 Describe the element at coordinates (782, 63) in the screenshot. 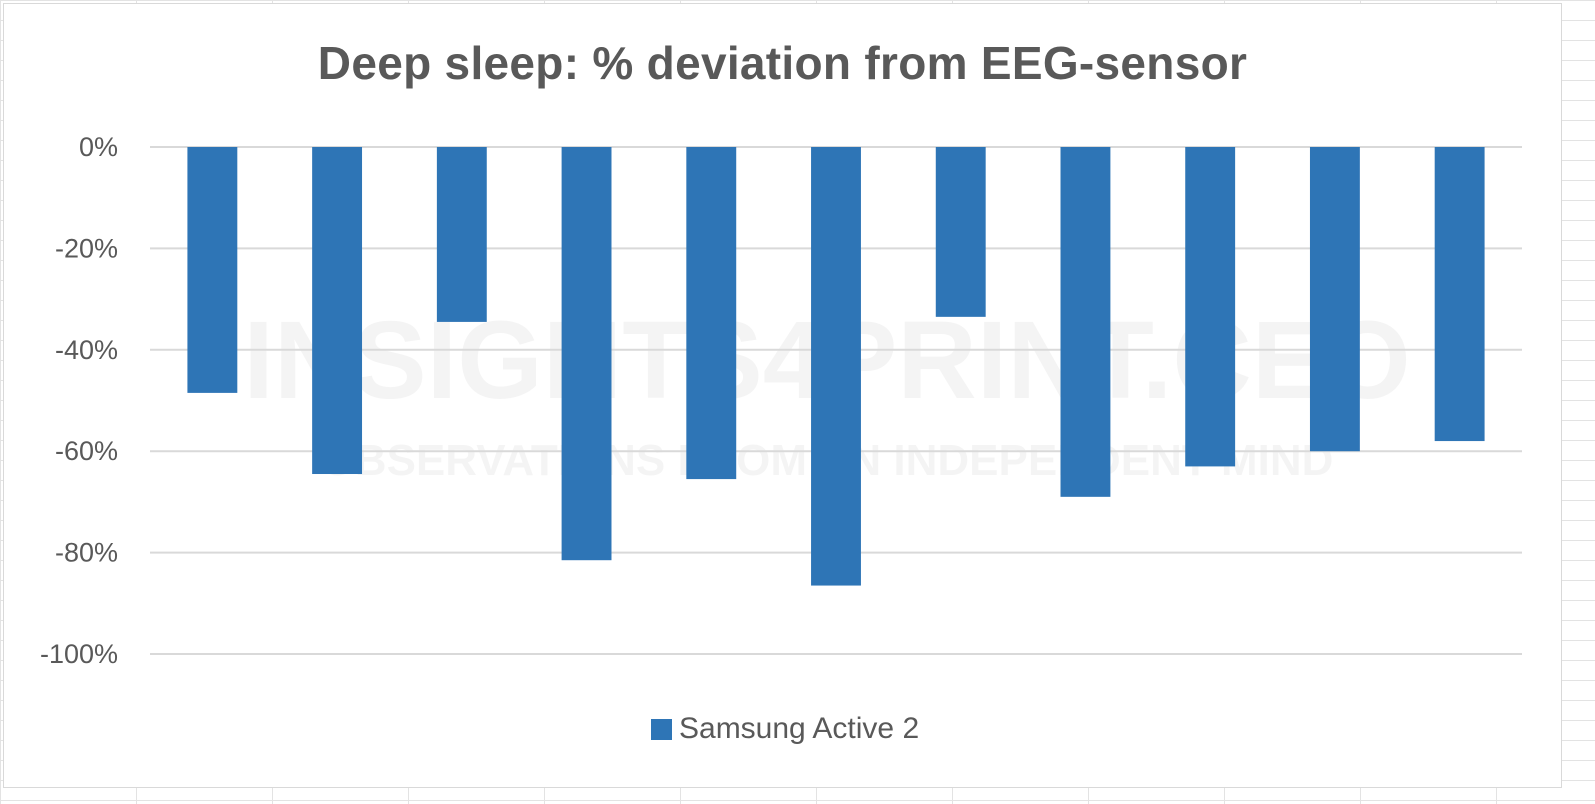

I see `chart-title: Deep sleep: % deviation from EEG-sensor` at that location.